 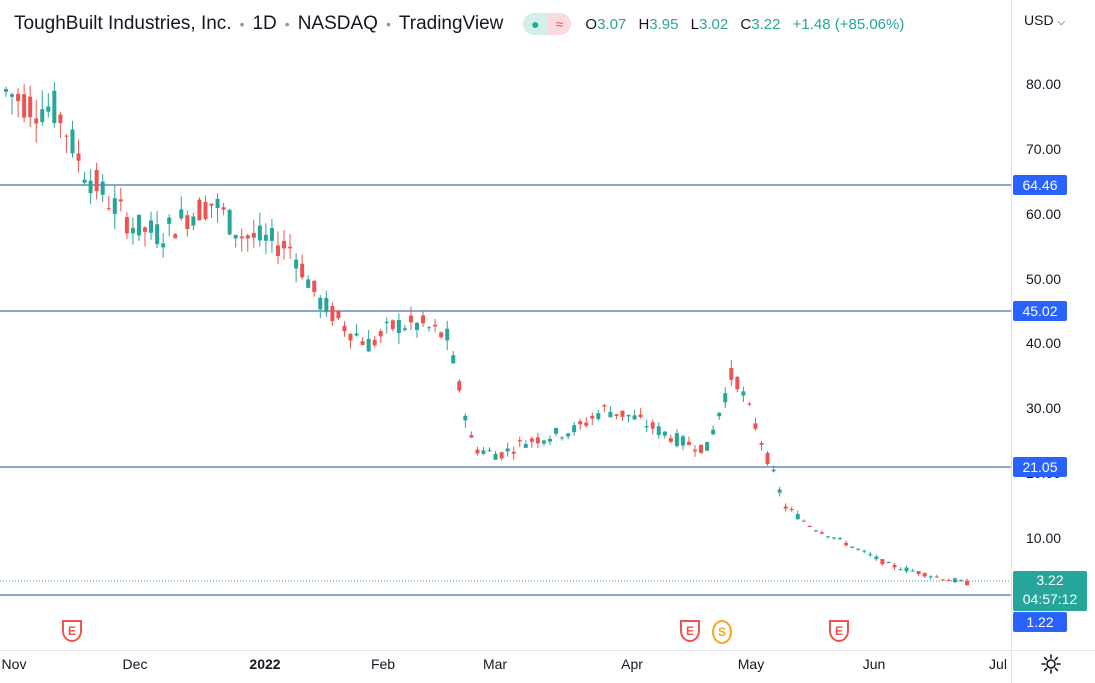 I want to click on market-status-pill: ● ≈, so click(x=547, y=24).